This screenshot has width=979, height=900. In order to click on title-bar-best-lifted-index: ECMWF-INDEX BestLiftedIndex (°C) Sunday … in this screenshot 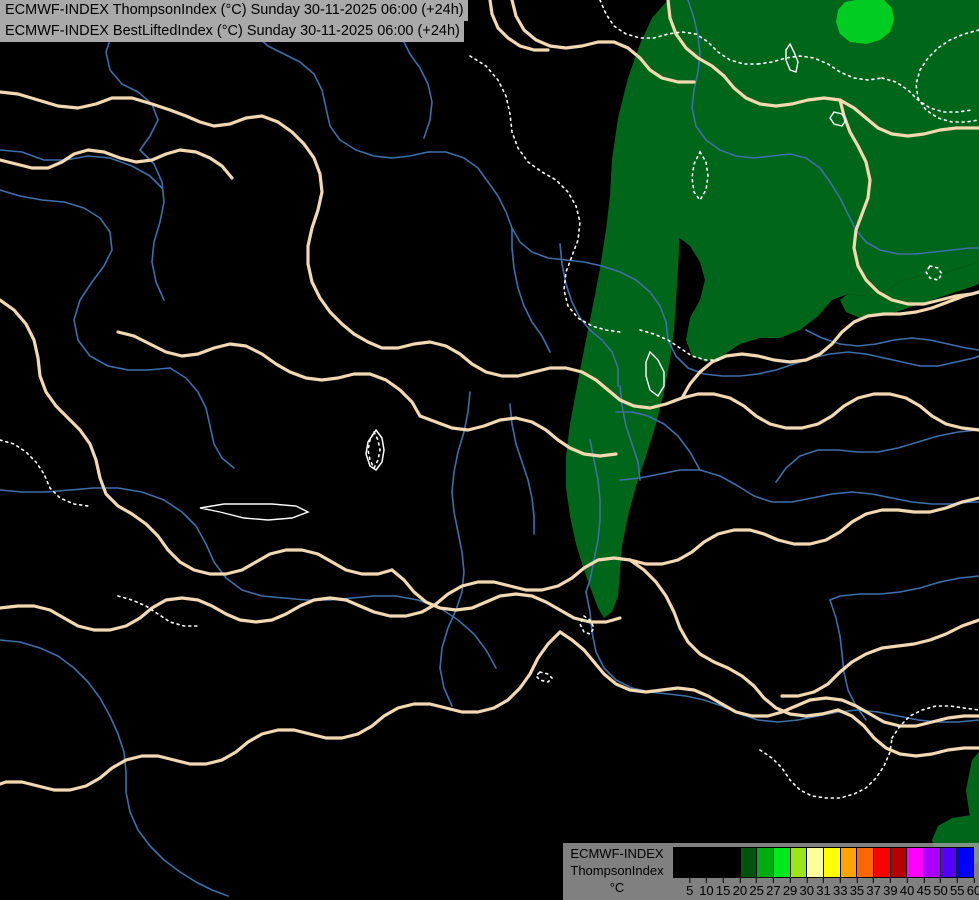, I will do `click(232, 31)`.